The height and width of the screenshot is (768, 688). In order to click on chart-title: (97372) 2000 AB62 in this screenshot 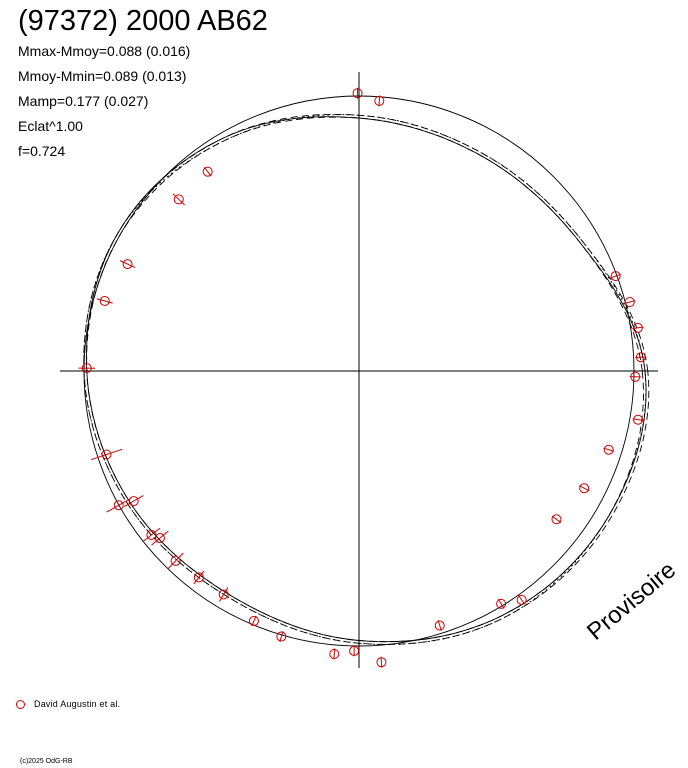, I will do `click(143, 21)`.